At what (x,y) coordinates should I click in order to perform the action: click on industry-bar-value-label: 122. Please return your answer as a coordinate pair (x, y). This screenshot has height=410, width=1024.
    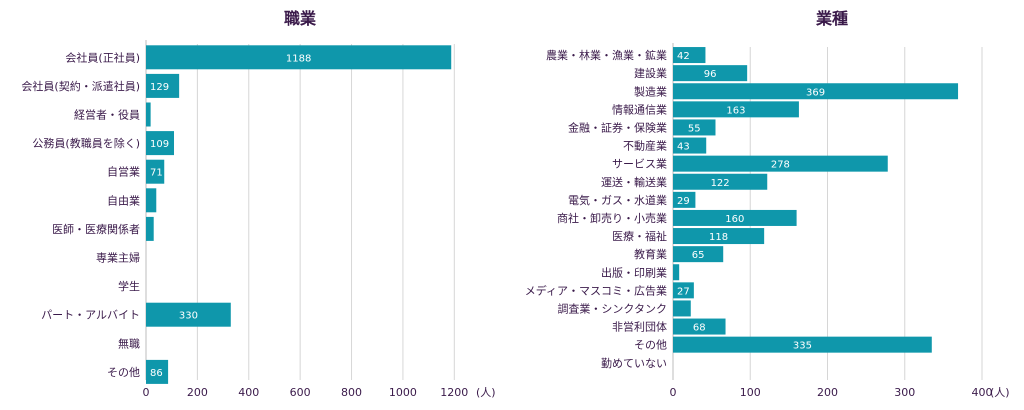
    Looking at the image, I should click on (720, 183).